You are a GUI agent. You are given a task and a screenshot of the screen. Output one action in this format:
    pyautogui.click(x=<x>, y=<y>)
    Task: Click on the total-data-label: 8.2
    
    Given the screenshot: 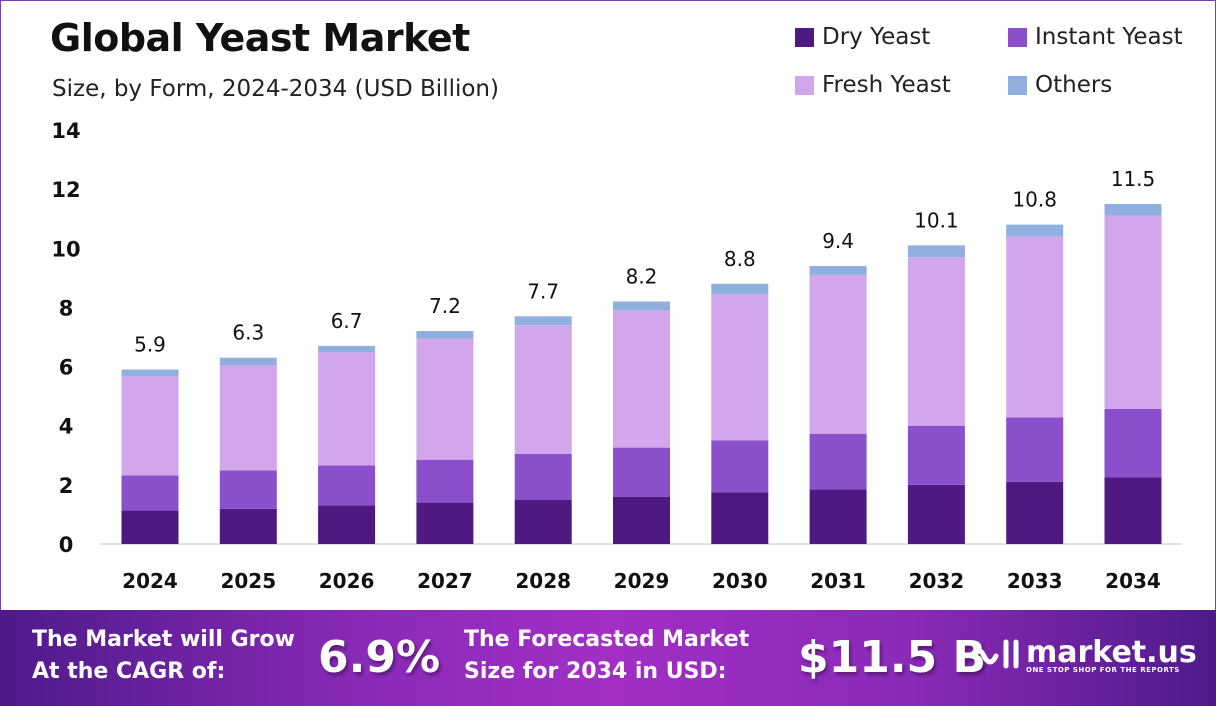 What is the action you would take?
    pyautogui.click(x=642, y=277)
    